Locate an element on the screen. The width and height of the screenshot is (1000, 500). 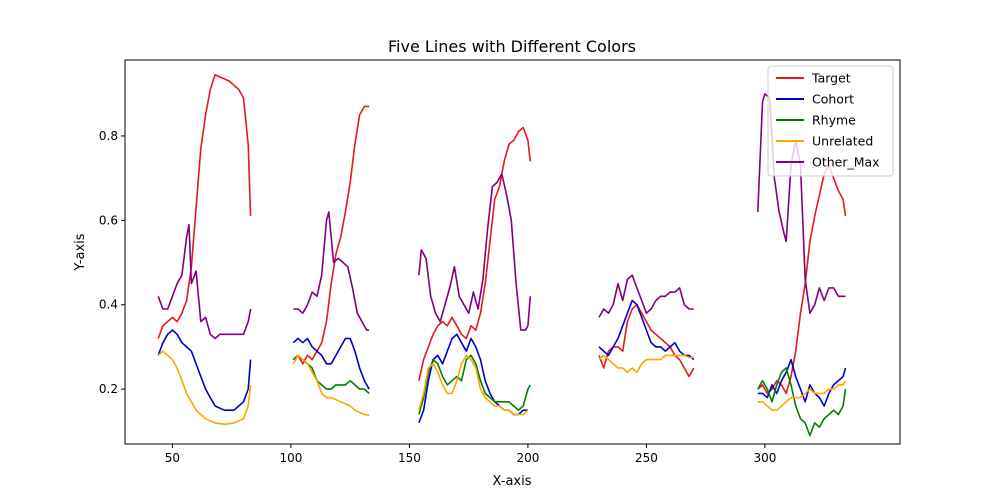
legend-label: Target is located at coordinates (831, 78).